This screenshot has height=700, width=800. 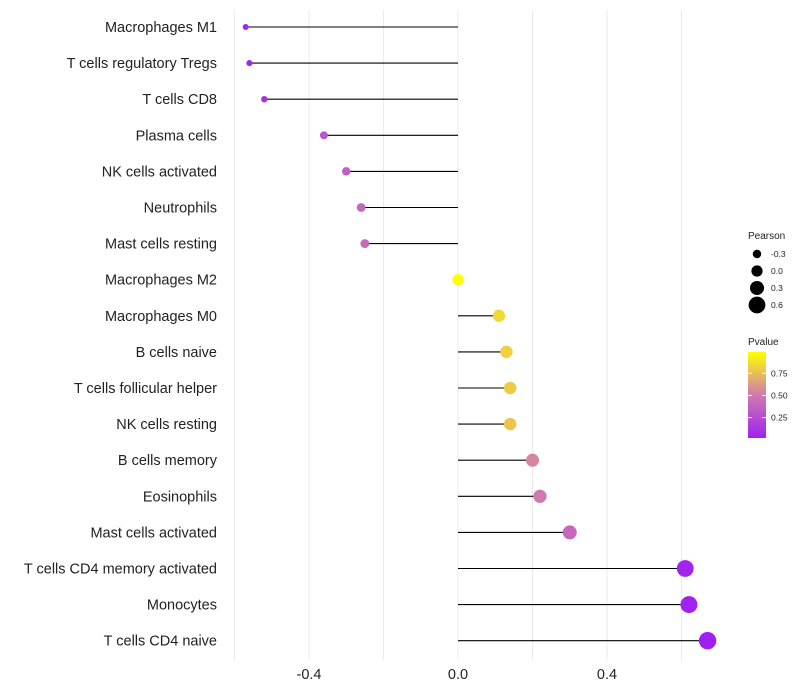 What do you see at coordinates (779, 418) in the screenshot?
I see `color-legend-label: 0.25` at bounding box center [779, 418].